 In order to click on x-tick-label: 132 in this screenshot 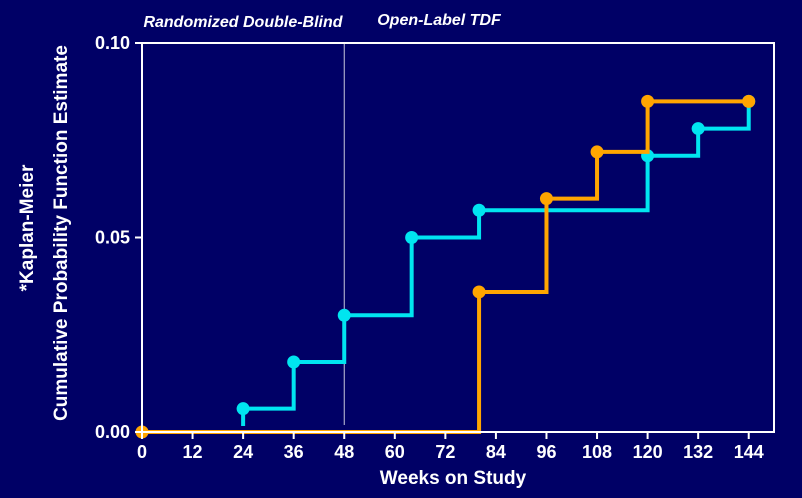, I will do `click(698, 452)`.